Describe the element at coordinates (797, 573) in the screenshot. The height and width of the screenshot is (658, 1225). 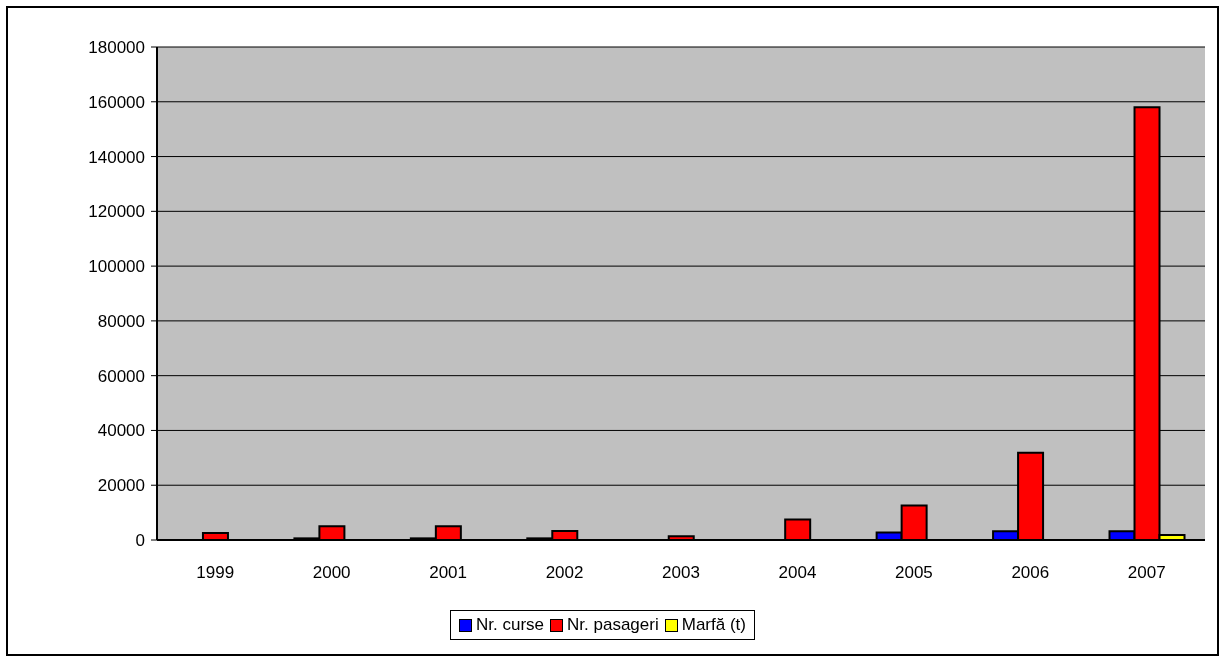
I see `x-tick-label: 2004` at that location.